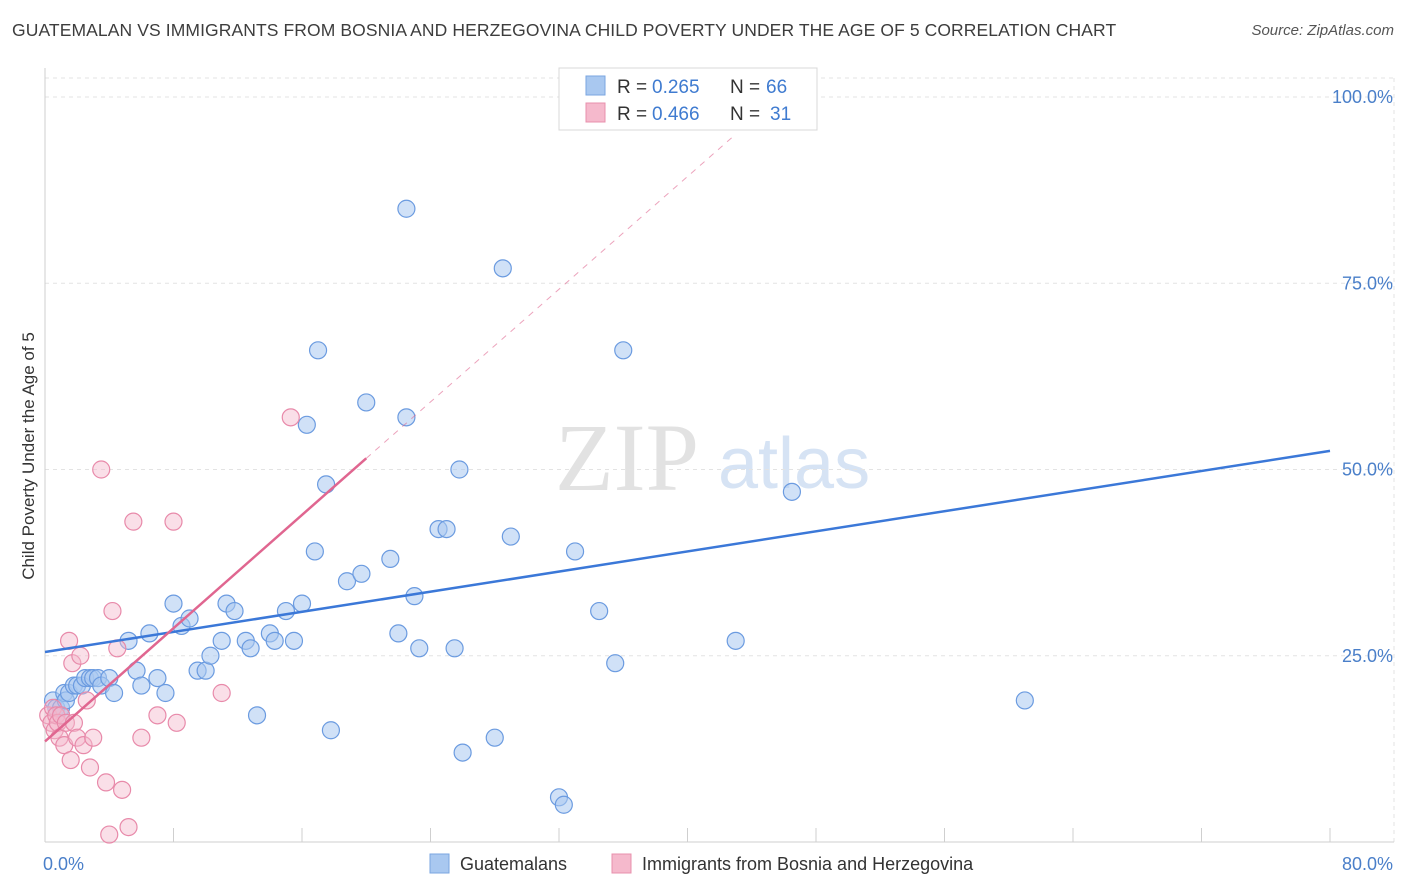  What do you see at coordinates (1367, 864) in the screenshot?
I see `x-tick-label-max: 80.0%` at bounding box center [1367, 864].